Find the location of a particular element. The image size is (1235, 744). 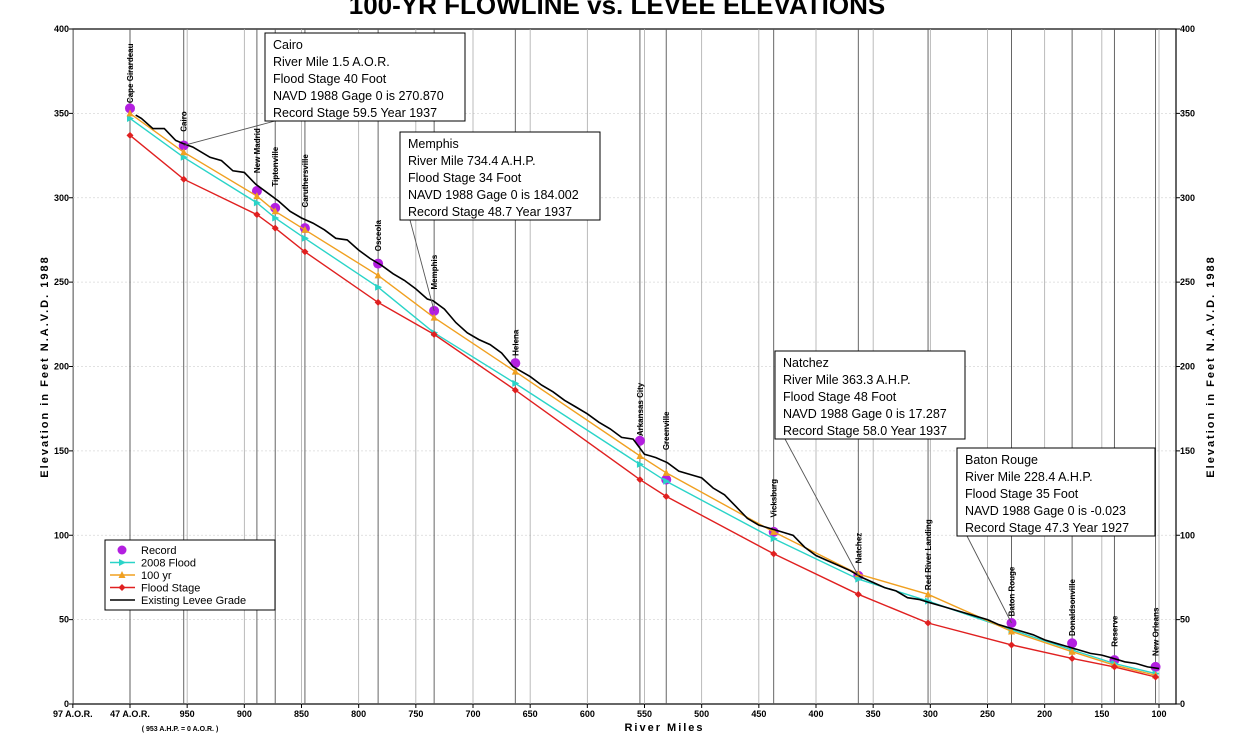

x-tick-label: 200 is located at coordinates (1044, 714).